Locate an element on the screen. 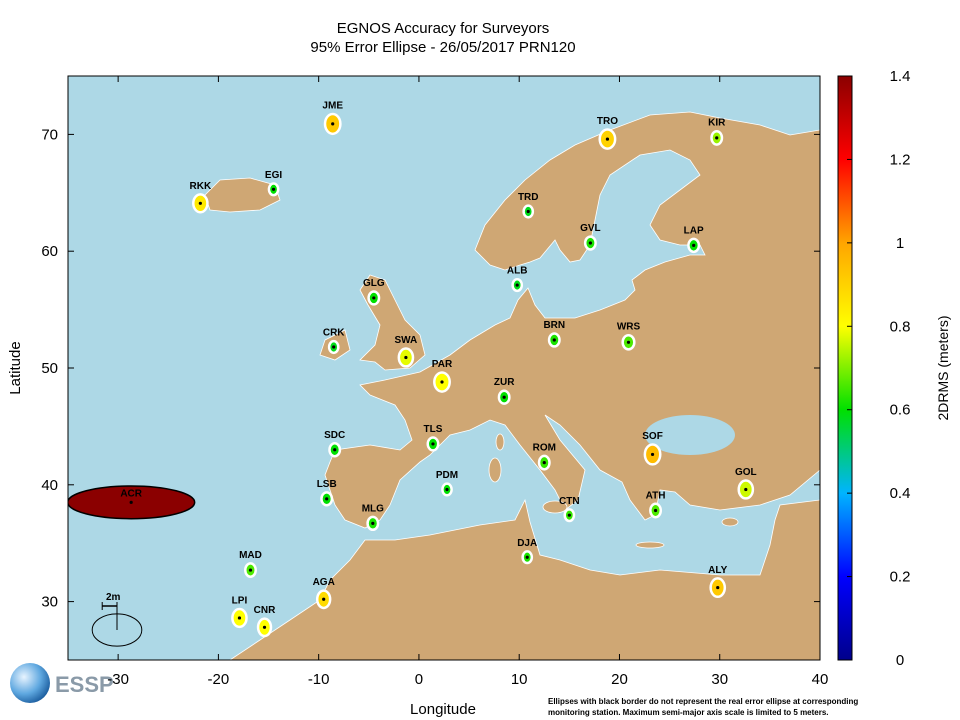 The height and width of the screenshot is (720, 960). station-label: LPI is located at coordinates (240, 601).